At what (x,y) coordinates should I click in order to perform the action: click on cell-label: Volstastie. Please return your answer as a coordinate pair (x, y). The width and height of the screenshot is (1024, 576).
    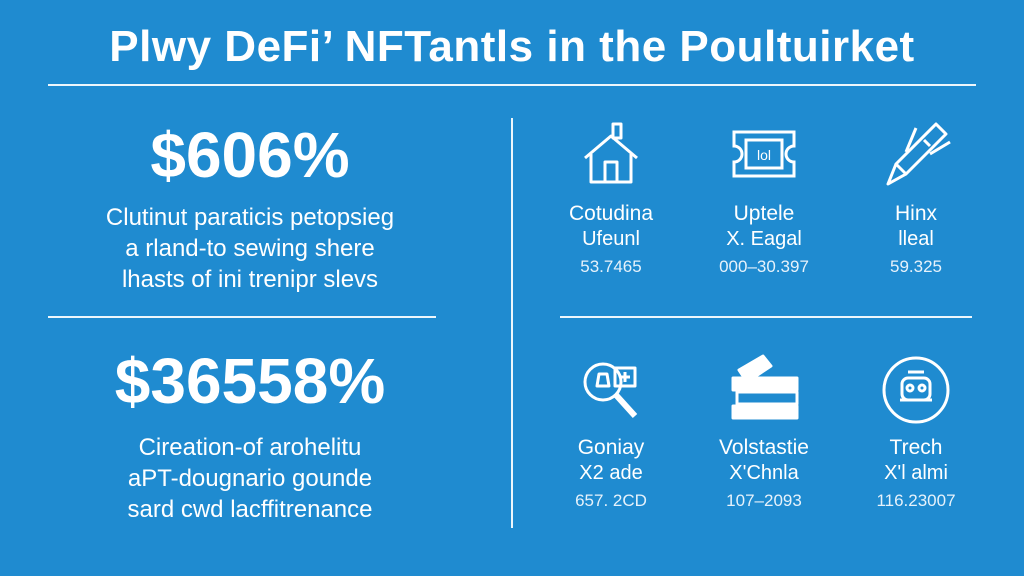
    Looking at the image, I should click on (764, 447).